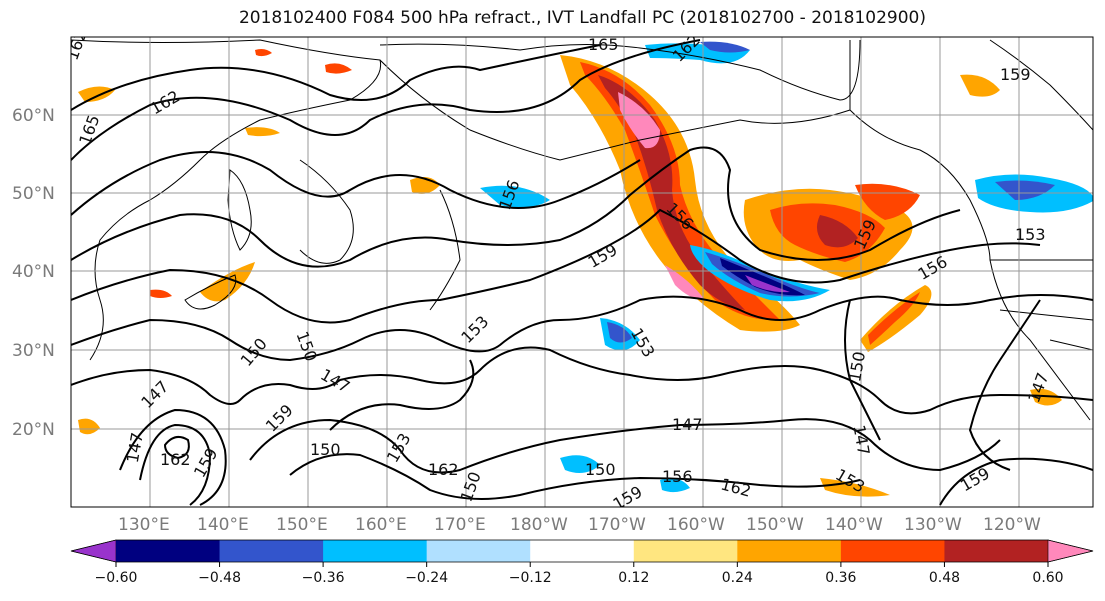 Image resolution: width=1105 pixels, height=601 pixels. What do you see at coordinates (1047, 578) in the screenshot?
I see `colorbar-tick-label: 0.60` at bounding box center [1047, 578].